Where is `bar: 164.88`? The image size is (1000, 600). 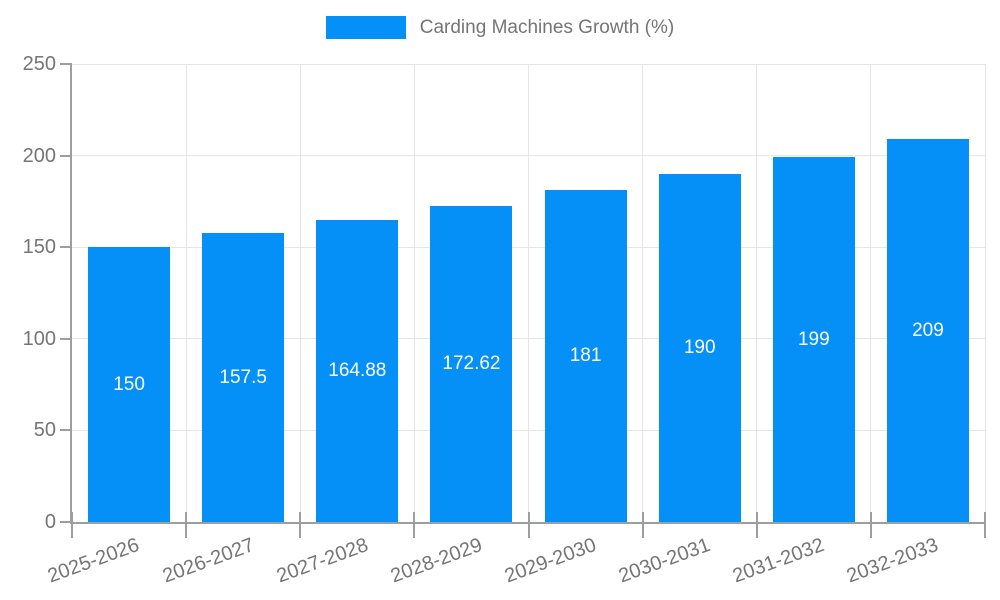 bar: 164.88 is located at coordinates (357, 370).